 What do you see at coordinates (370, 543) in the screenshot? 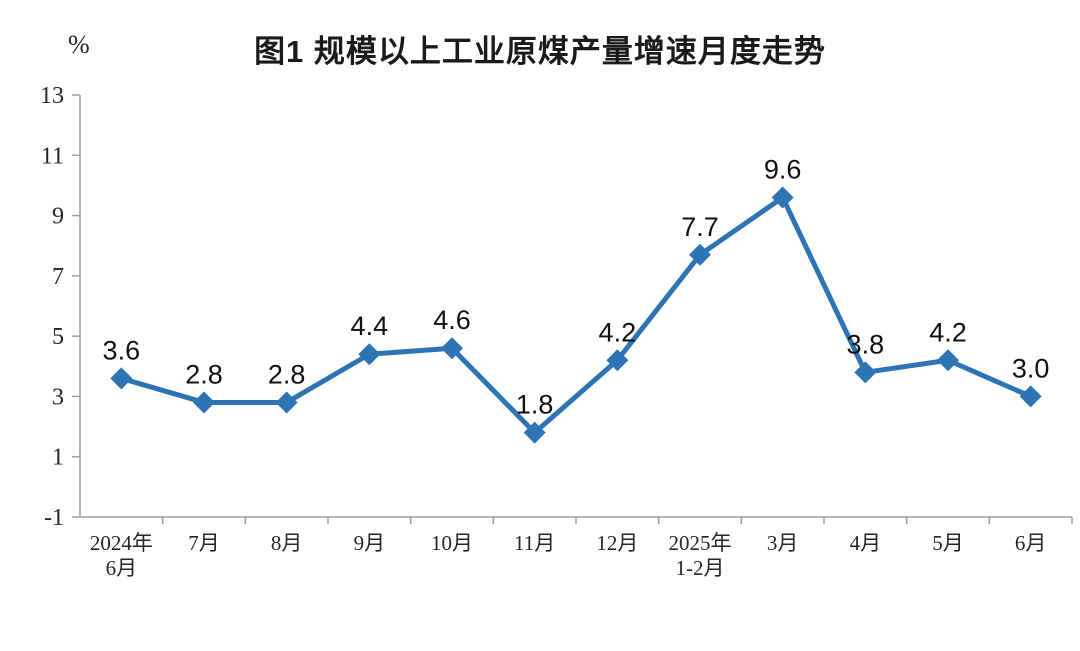
I see `x-tick-label: 9月` at bounding box center [370, 543].